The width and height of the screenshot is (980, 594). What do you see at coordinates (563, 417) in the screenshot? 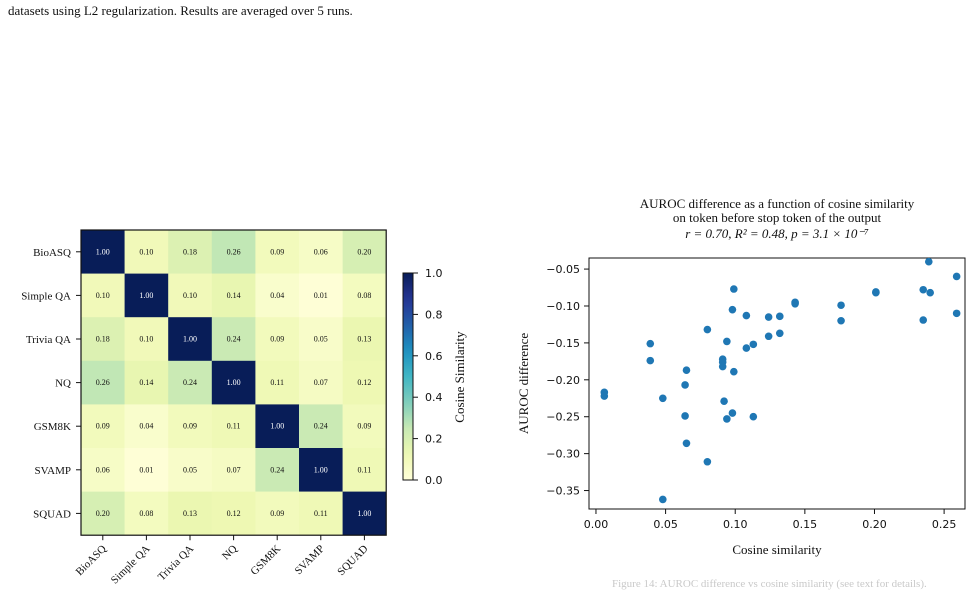
I see `scatter-ytick-label: −0.25` at bounding box center [563, 417].